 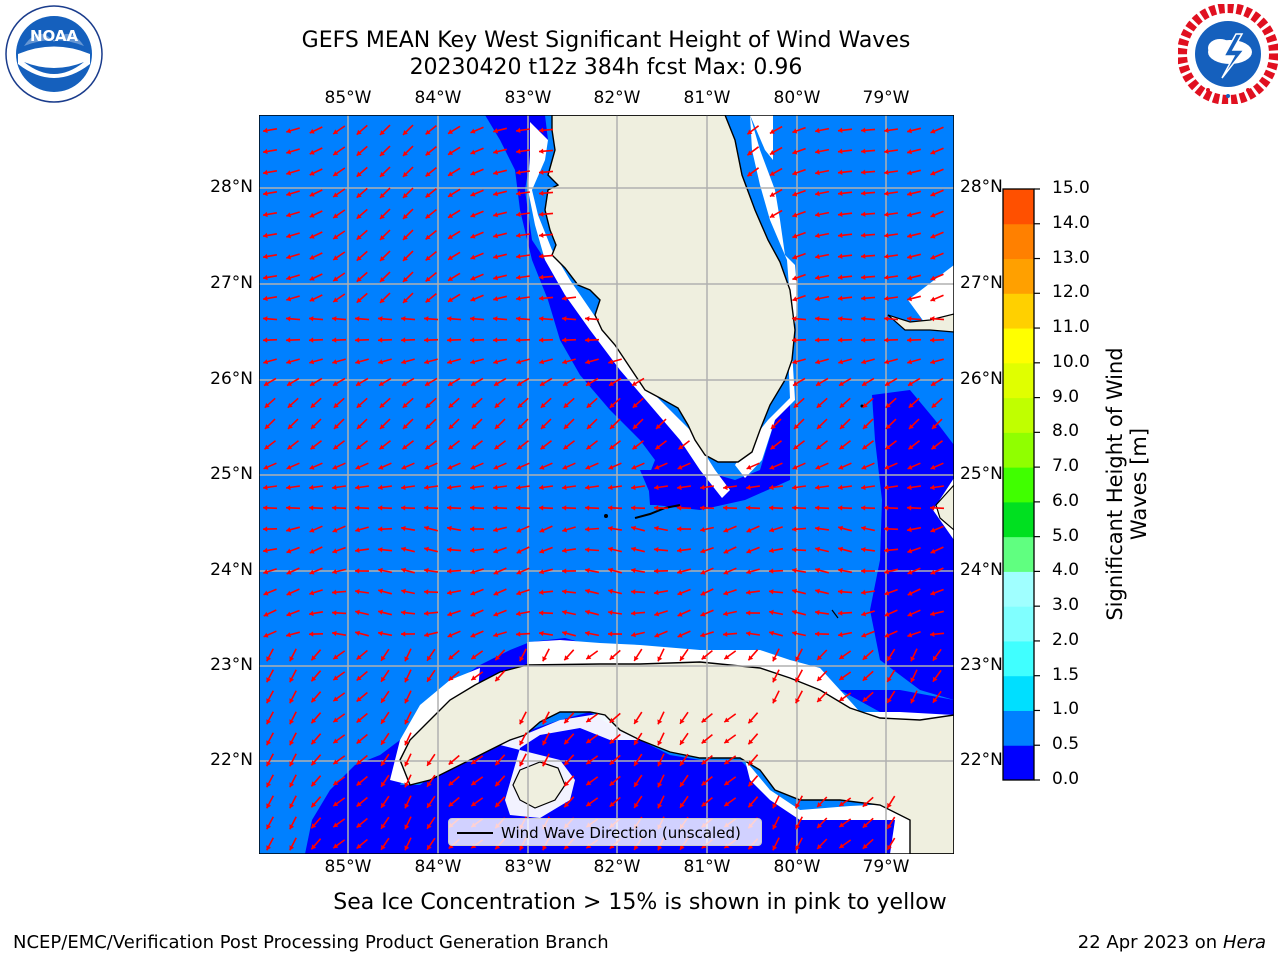 I want to click on legend-label: Wind Wave Direction (unscaled), so click(x=621, y=833).